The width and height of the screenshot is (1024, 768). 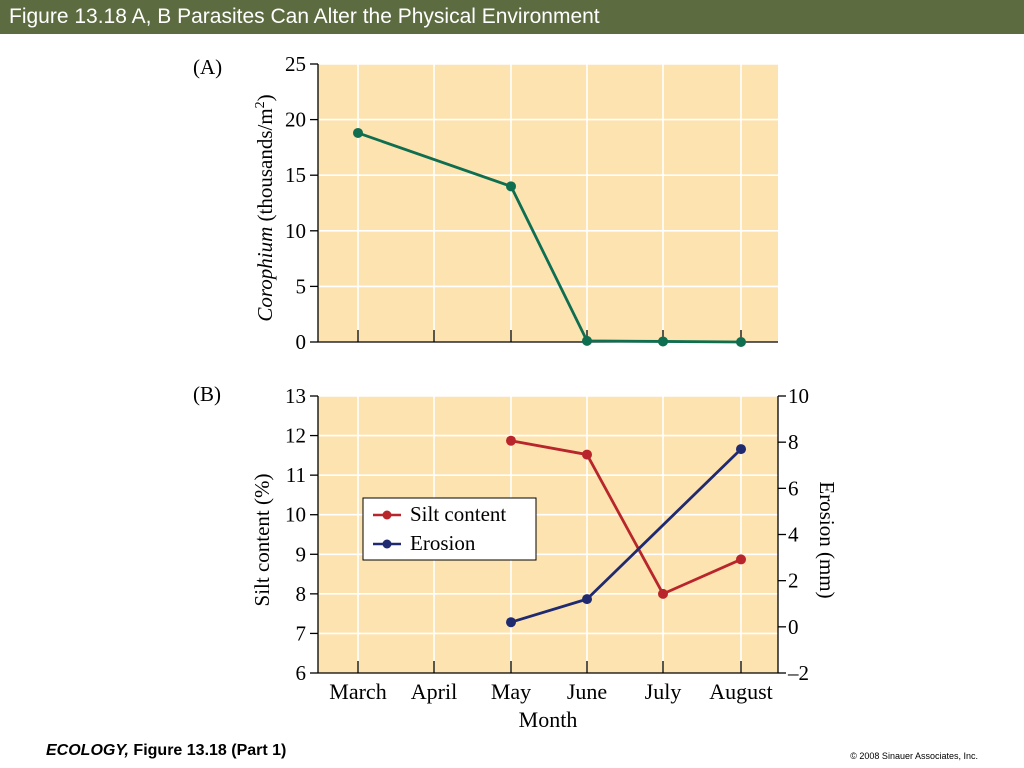 I want to click on panel-b-right-tick-label: 6, so click(x=793, y=488).